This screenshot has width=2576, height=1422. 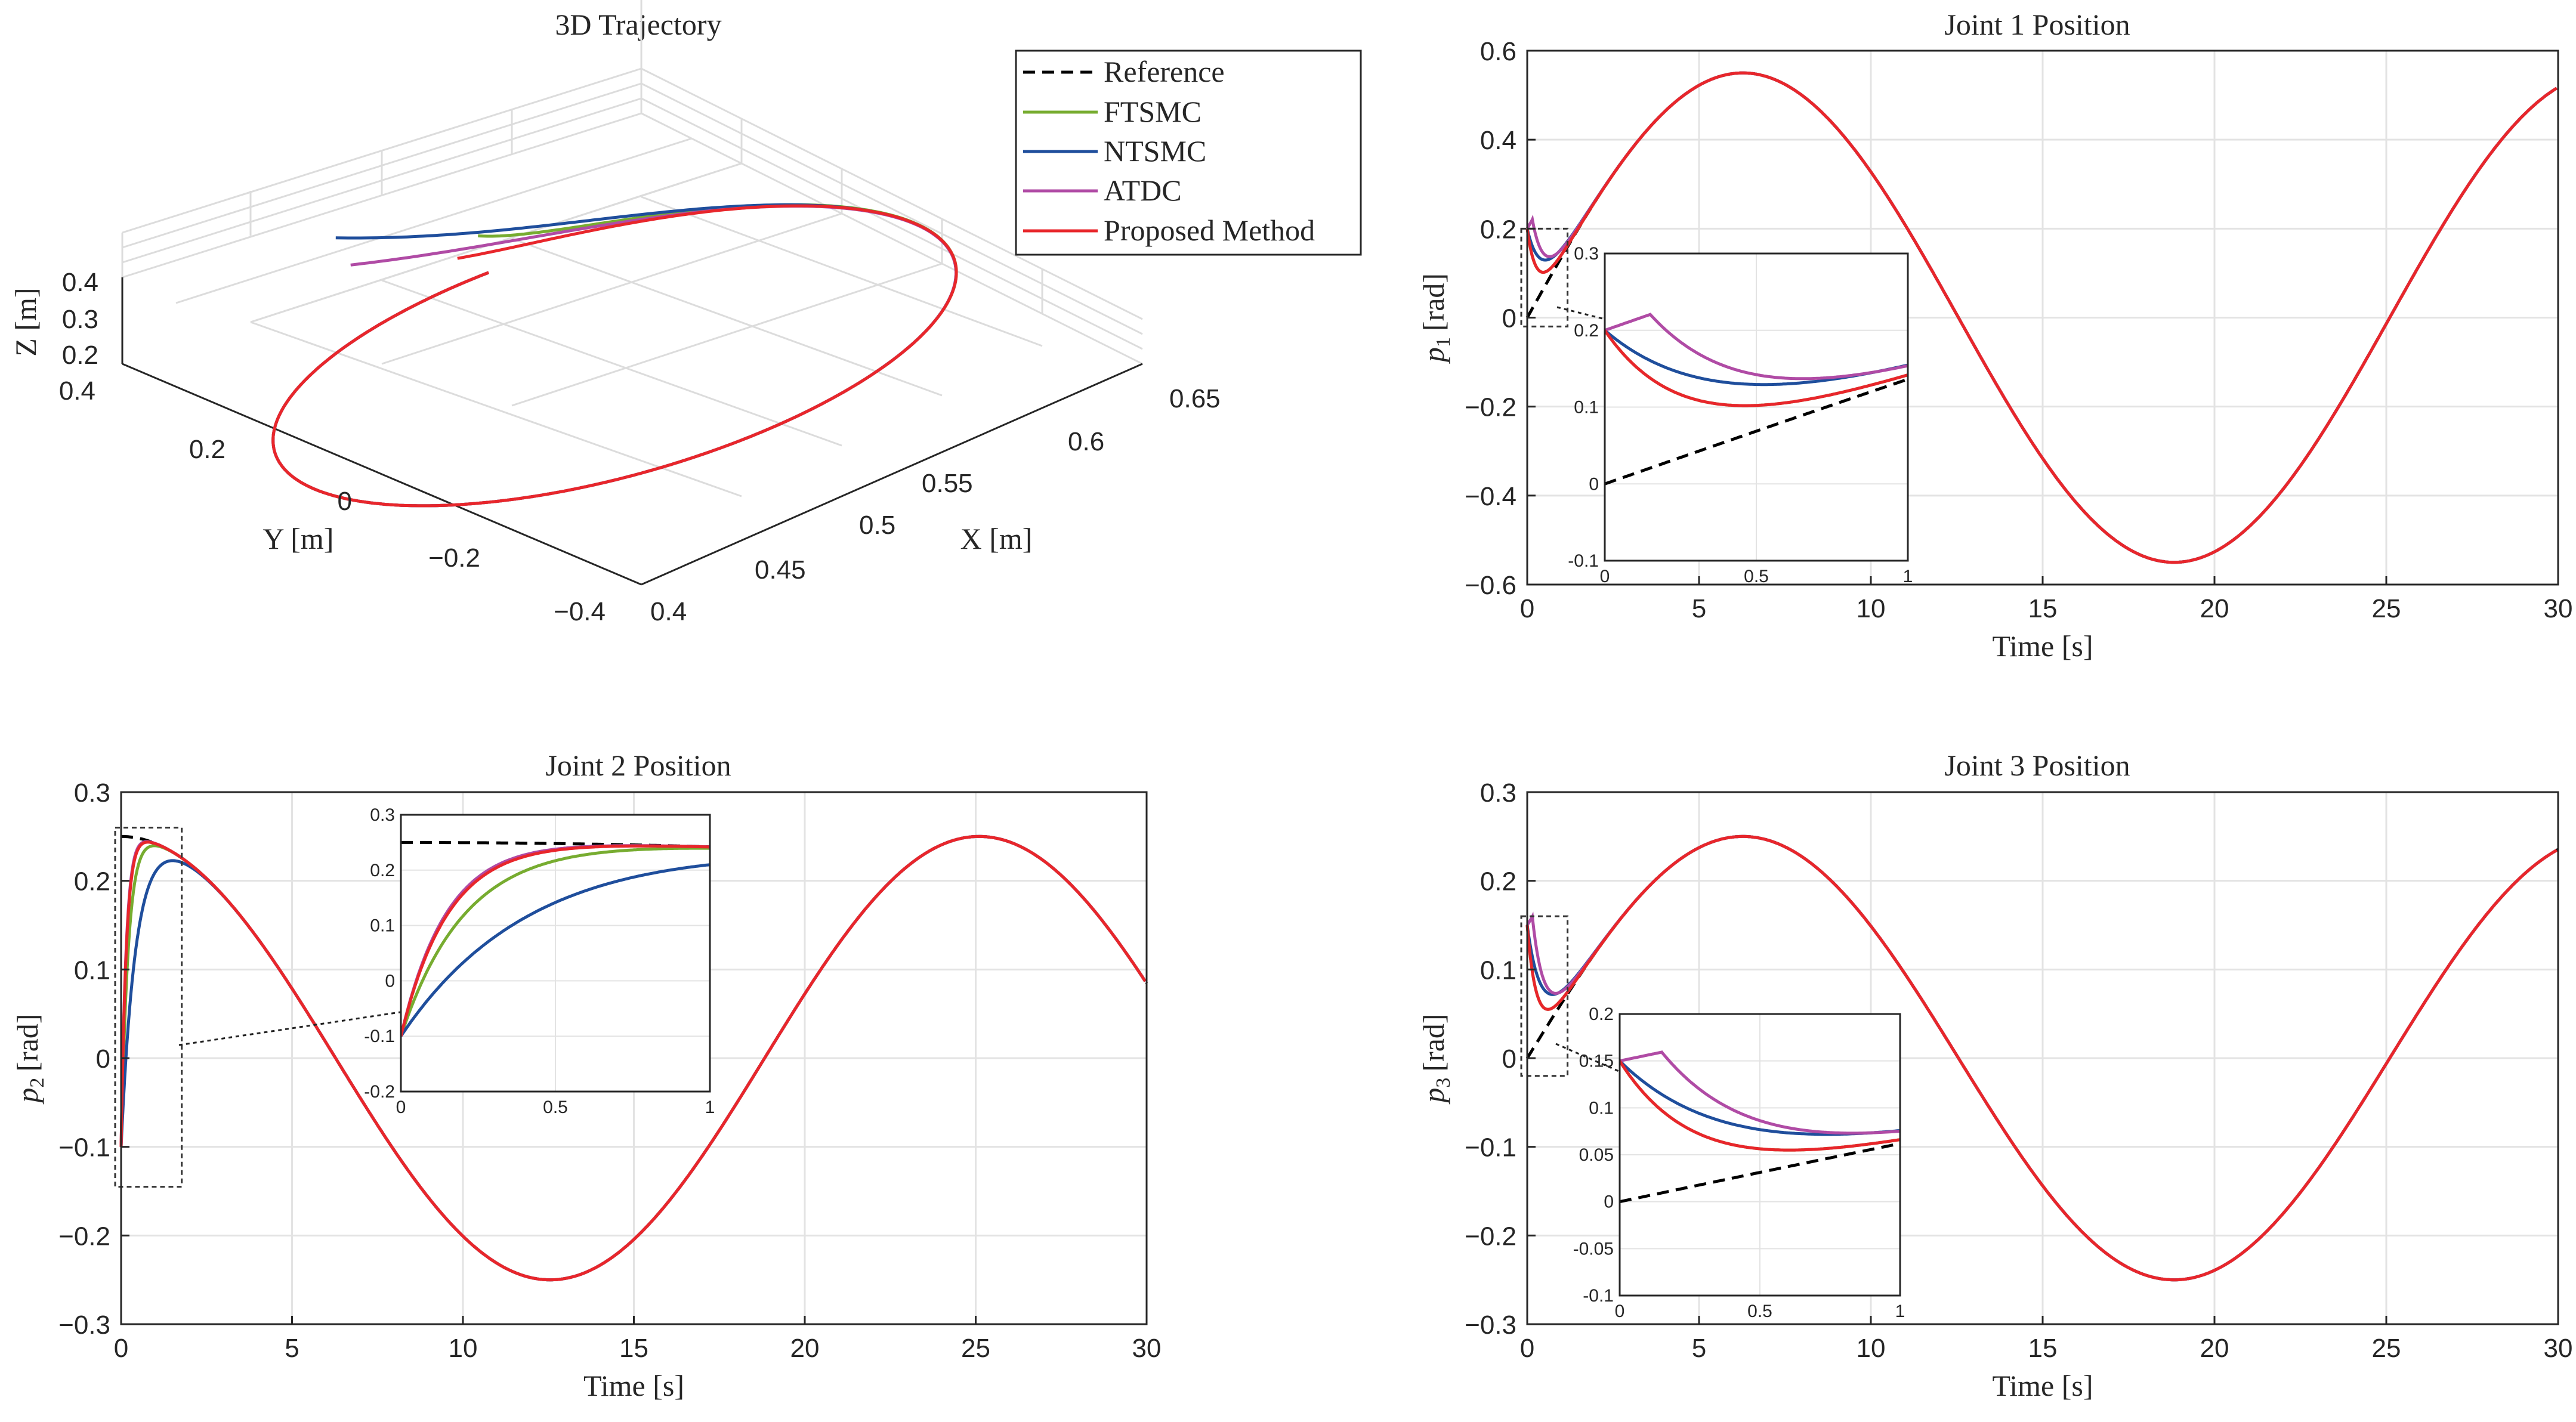 I want to click on y-axis-label-sub: 1, so click(x=1443, y=342).